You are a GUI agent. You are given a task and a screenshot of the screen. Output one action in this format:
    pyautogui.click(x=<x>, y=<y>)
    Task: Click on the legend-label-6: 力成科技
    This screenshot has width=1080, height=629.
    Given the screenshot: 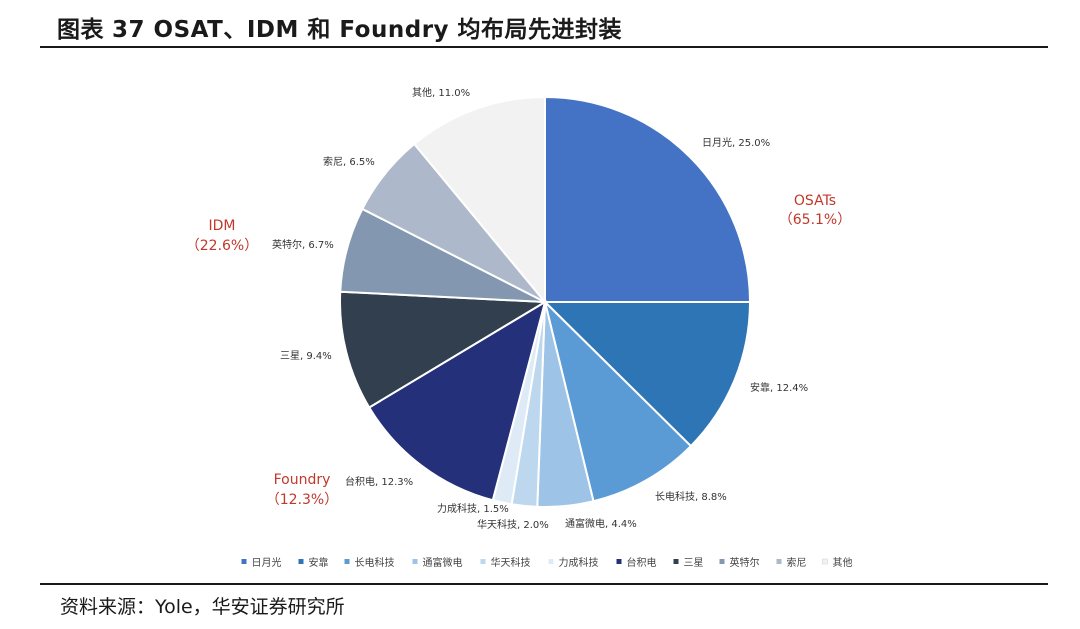 What is the action you would take?
    pyautogui.click(x=579, y=562)
    